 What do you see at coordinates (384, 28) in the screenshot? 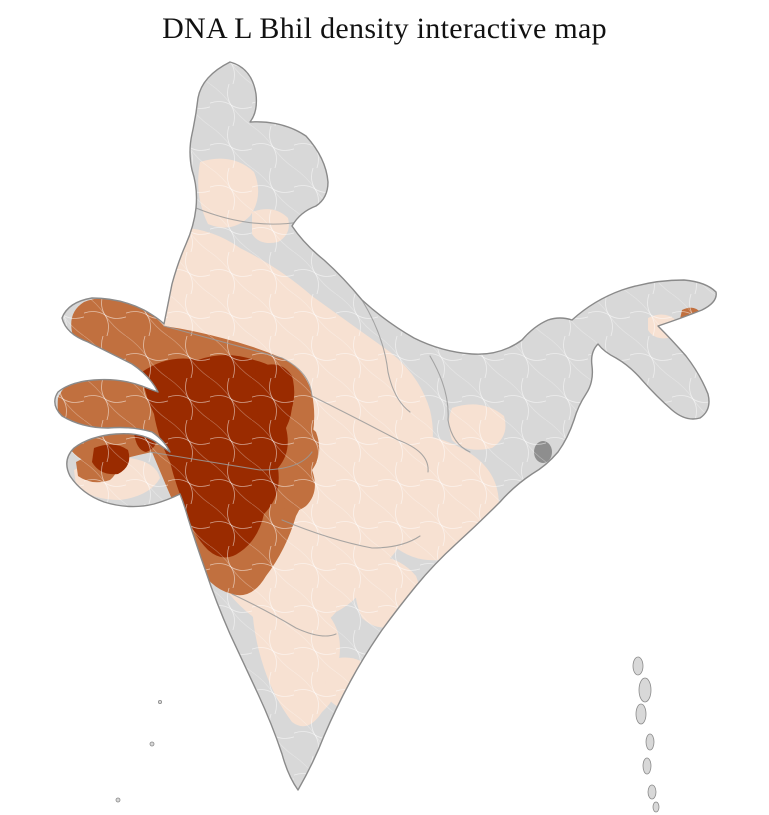
I see `page-title: DNA L Bhil density interactive map` at bounding box center [384, 28].